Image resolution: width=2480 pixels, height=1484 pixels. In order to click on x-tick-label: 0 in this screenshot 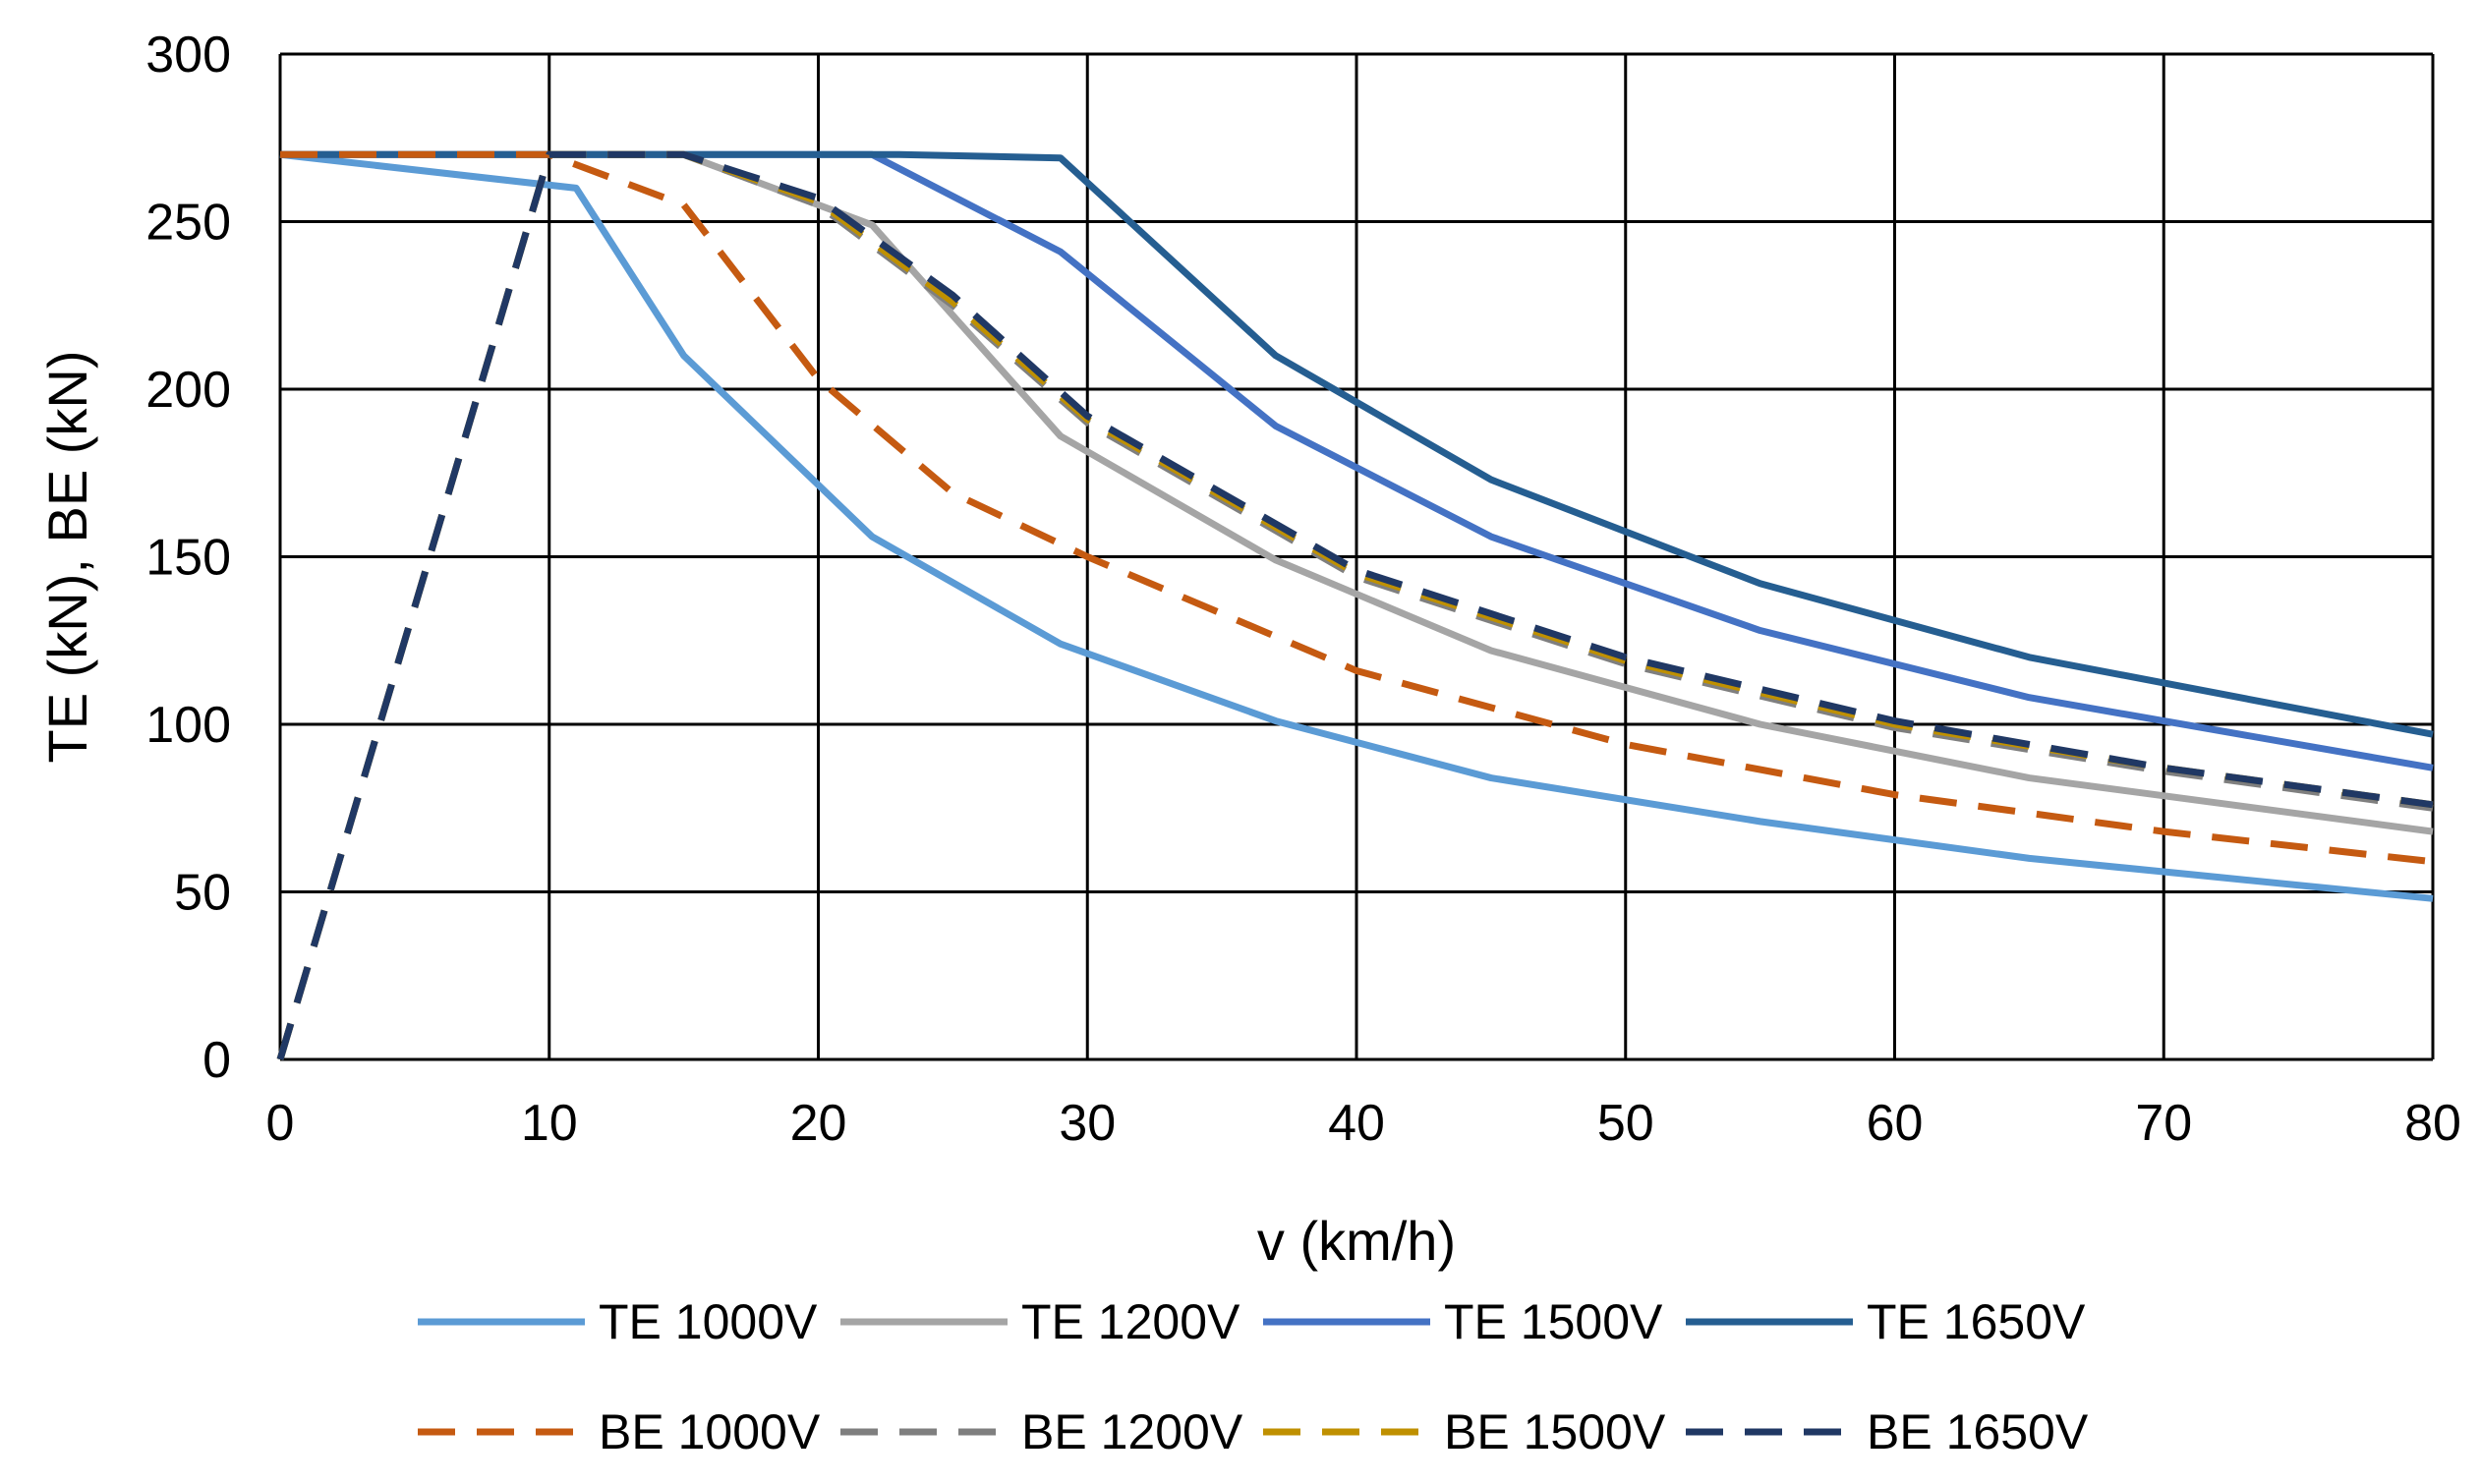, I will do `click(280, 1123)`.